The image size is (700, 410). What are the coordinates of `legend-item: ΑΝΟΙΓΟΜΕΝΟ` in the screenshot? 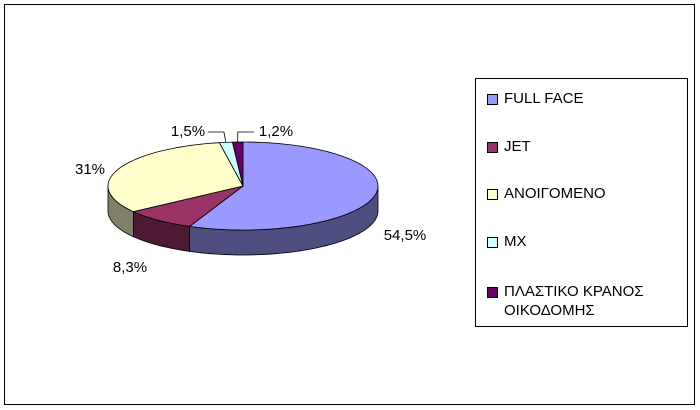 It's located at (588, 193).